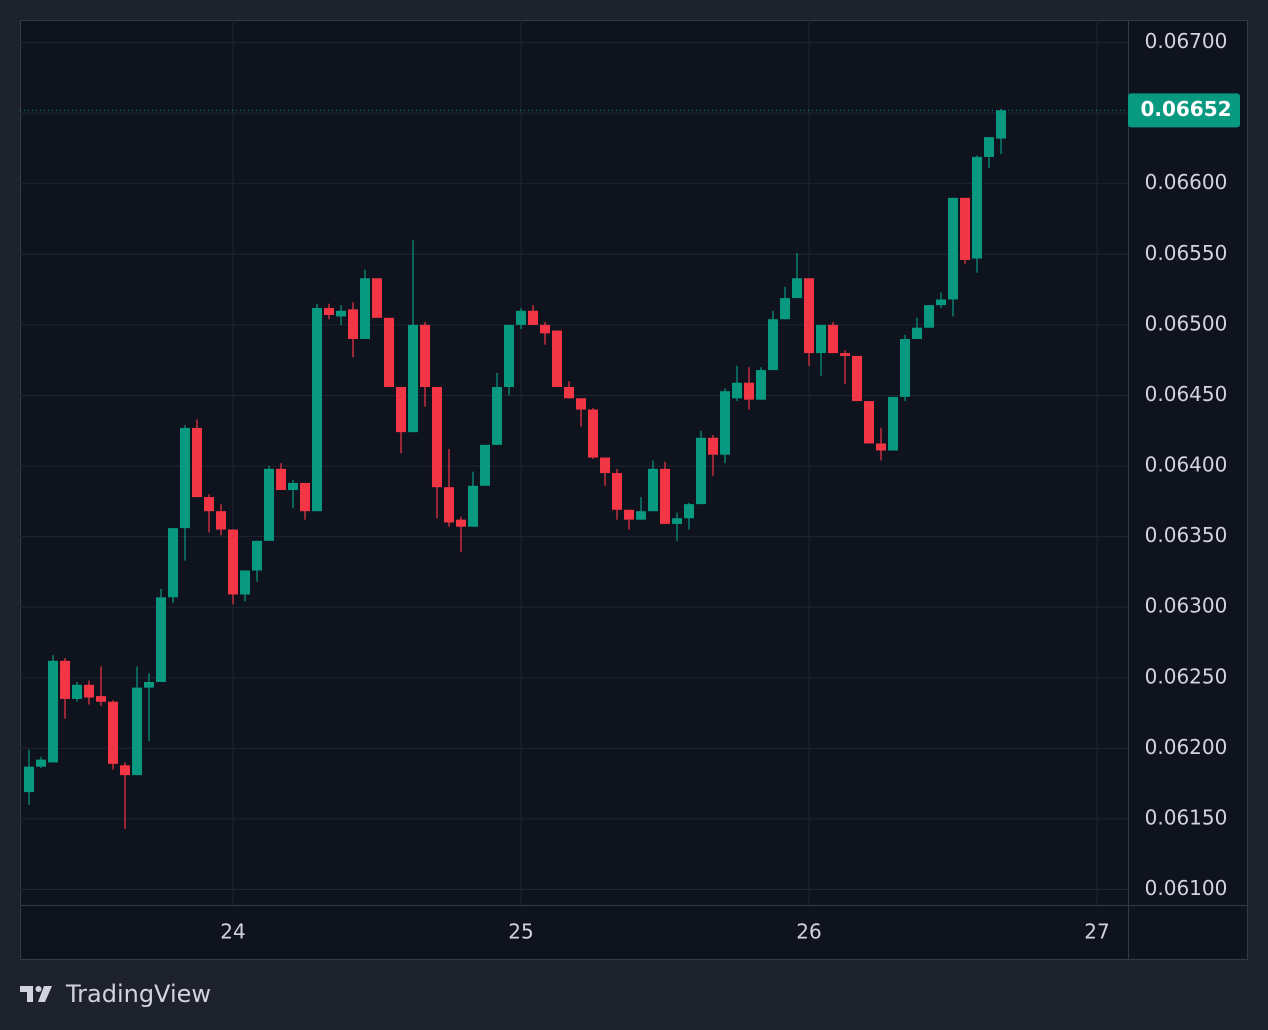 Image resolution: width=1268 pixels, height=1030 pixels. I want to click on last-price-label: 0.06652, so click(1185, 109).